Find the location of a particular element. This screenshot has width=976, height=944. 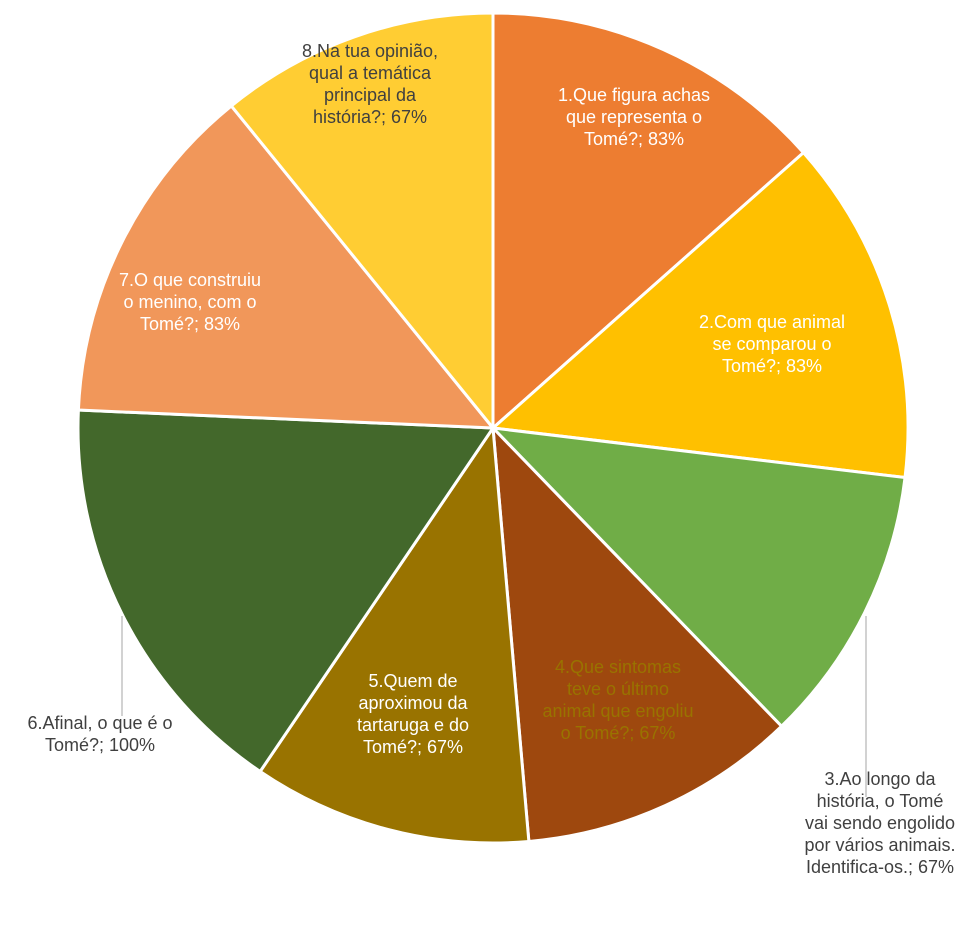

slice-label-7-line-2: o menino, com o is located at coordinates (189, 302).